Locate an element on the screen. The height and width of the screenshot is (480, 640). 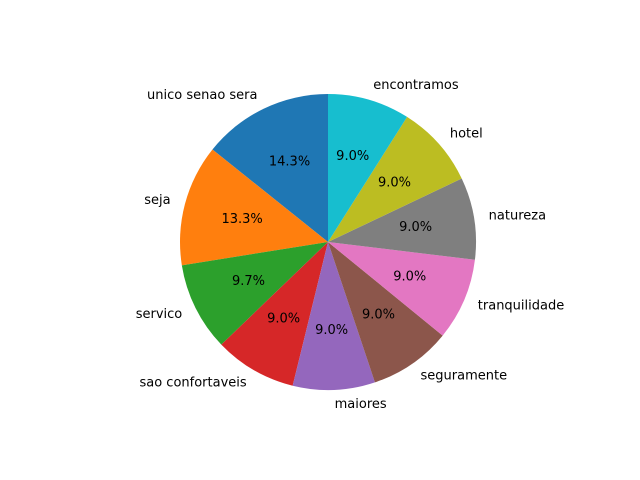
percent-label-tranquilidade: 9.0% is located at coordinates (409, 276).